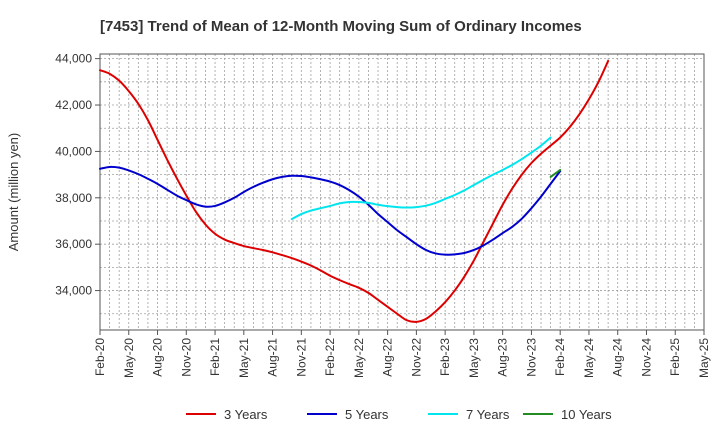 This screenshot has width=720, height=440. Describe the element at coordinates (586, 414) in the screenshot. I see `legend-label-10-years: 10 Years` at that location.